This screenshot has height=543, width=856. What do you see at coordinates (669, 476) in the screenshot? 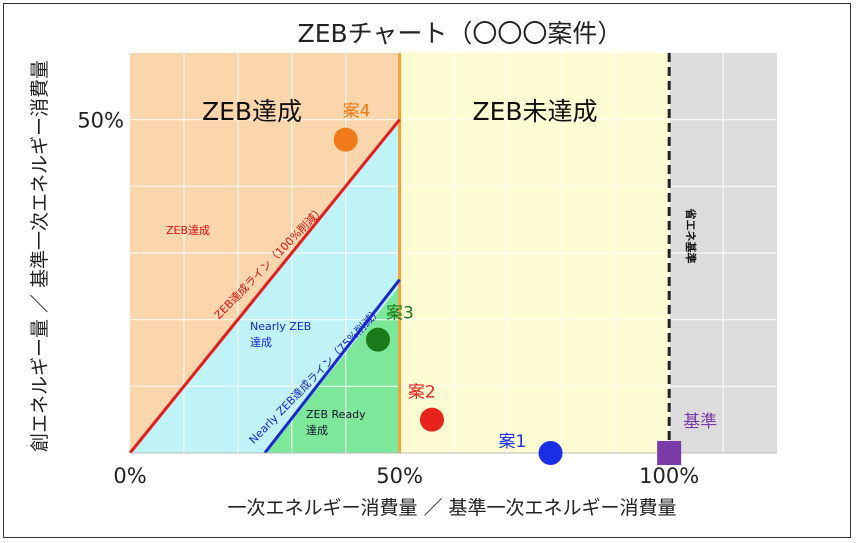
I see `x-tick-label-2: 100%` at bounding box center [669, 476].